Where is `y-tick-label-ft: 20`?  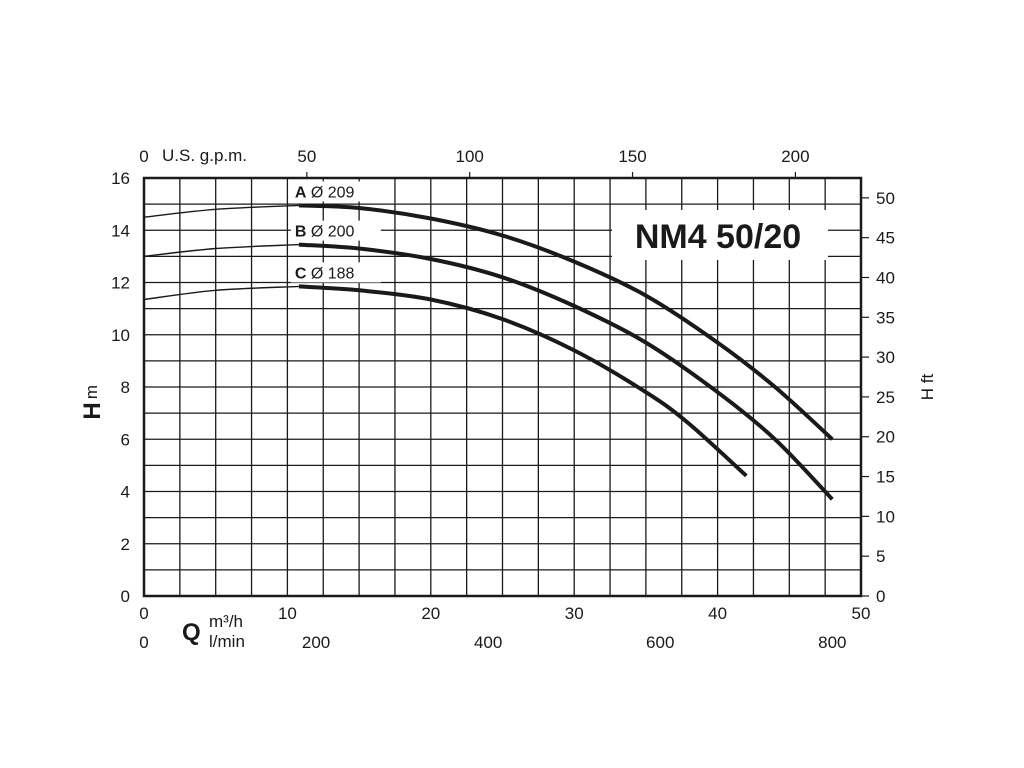
y-tick-label-ft: 20 is located at coordinates (885, 437).